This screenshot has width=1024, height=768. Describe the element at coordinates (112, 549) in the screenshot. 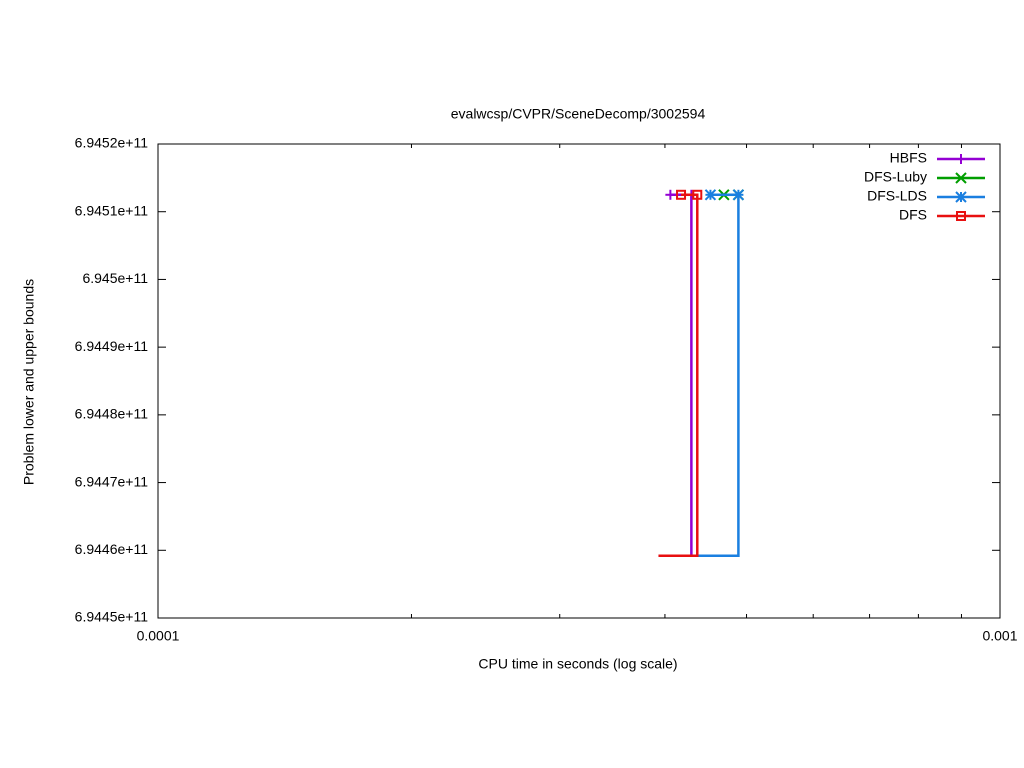

I see `y-tick-label: 6.9446e+11` at that location.